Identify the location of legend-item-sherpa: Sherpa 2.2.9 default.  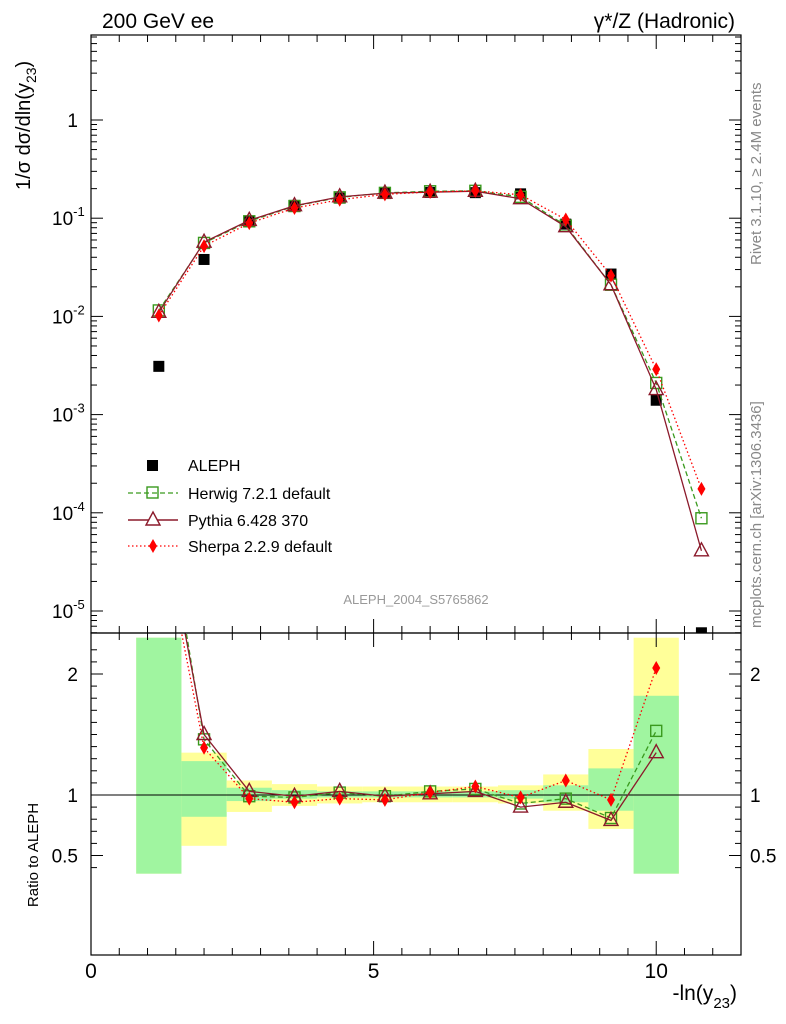
(230, 547).